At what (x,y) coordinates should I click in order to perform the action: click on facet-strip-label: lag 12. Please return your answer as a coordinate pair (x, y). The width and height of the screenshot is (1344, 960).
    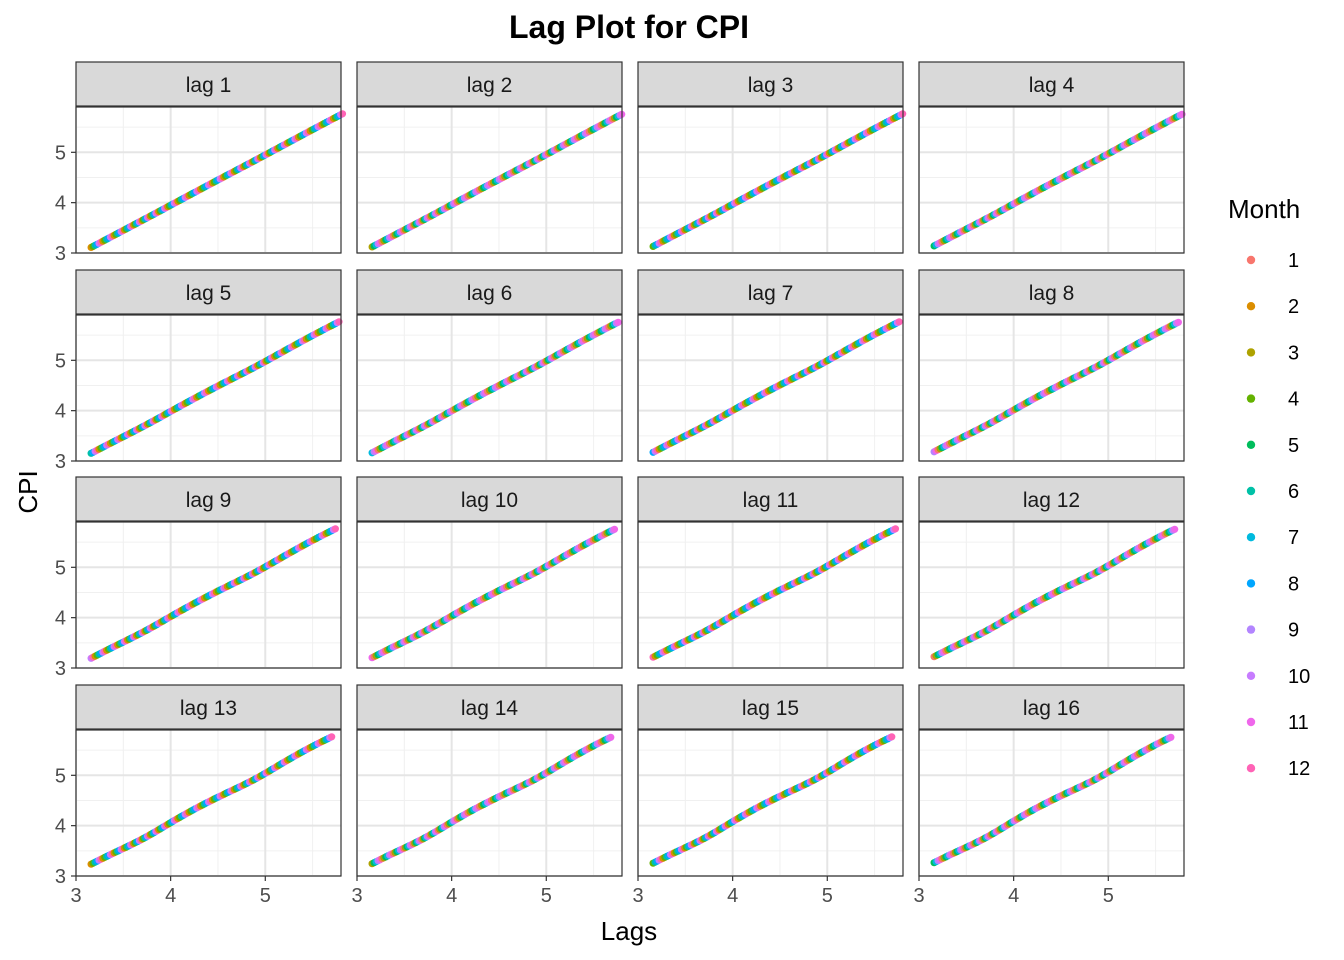
    Looking at the image, I should click on (1051, 500).